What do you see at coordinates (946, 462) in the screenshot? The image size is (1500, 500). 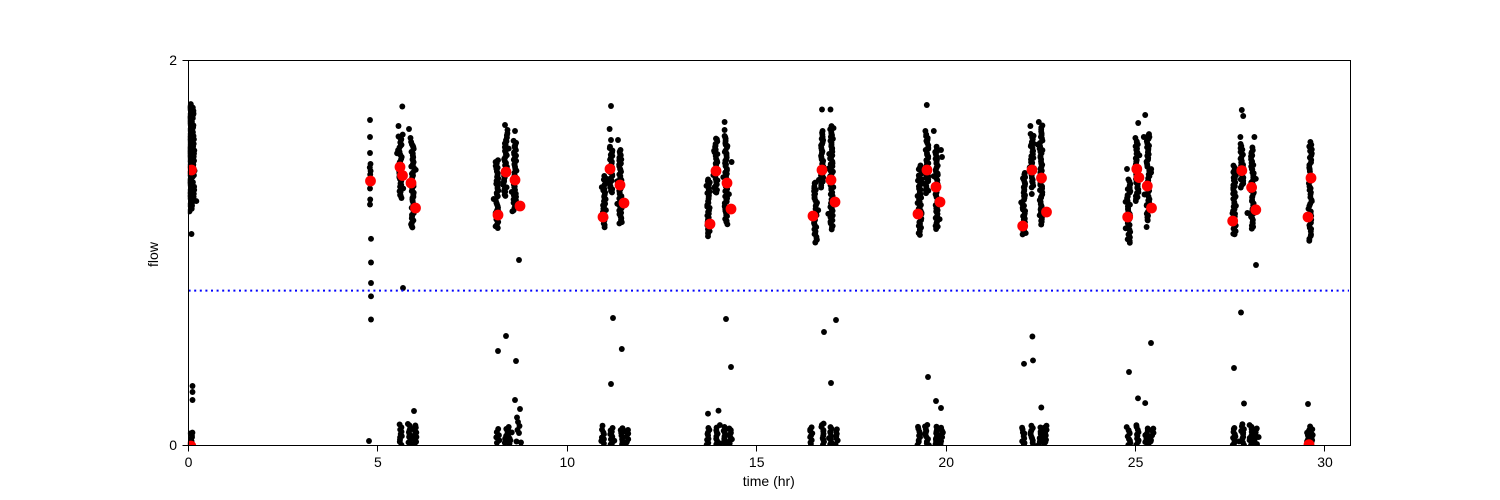 I see `svg-text: 20` at bounding box center [946, 462].